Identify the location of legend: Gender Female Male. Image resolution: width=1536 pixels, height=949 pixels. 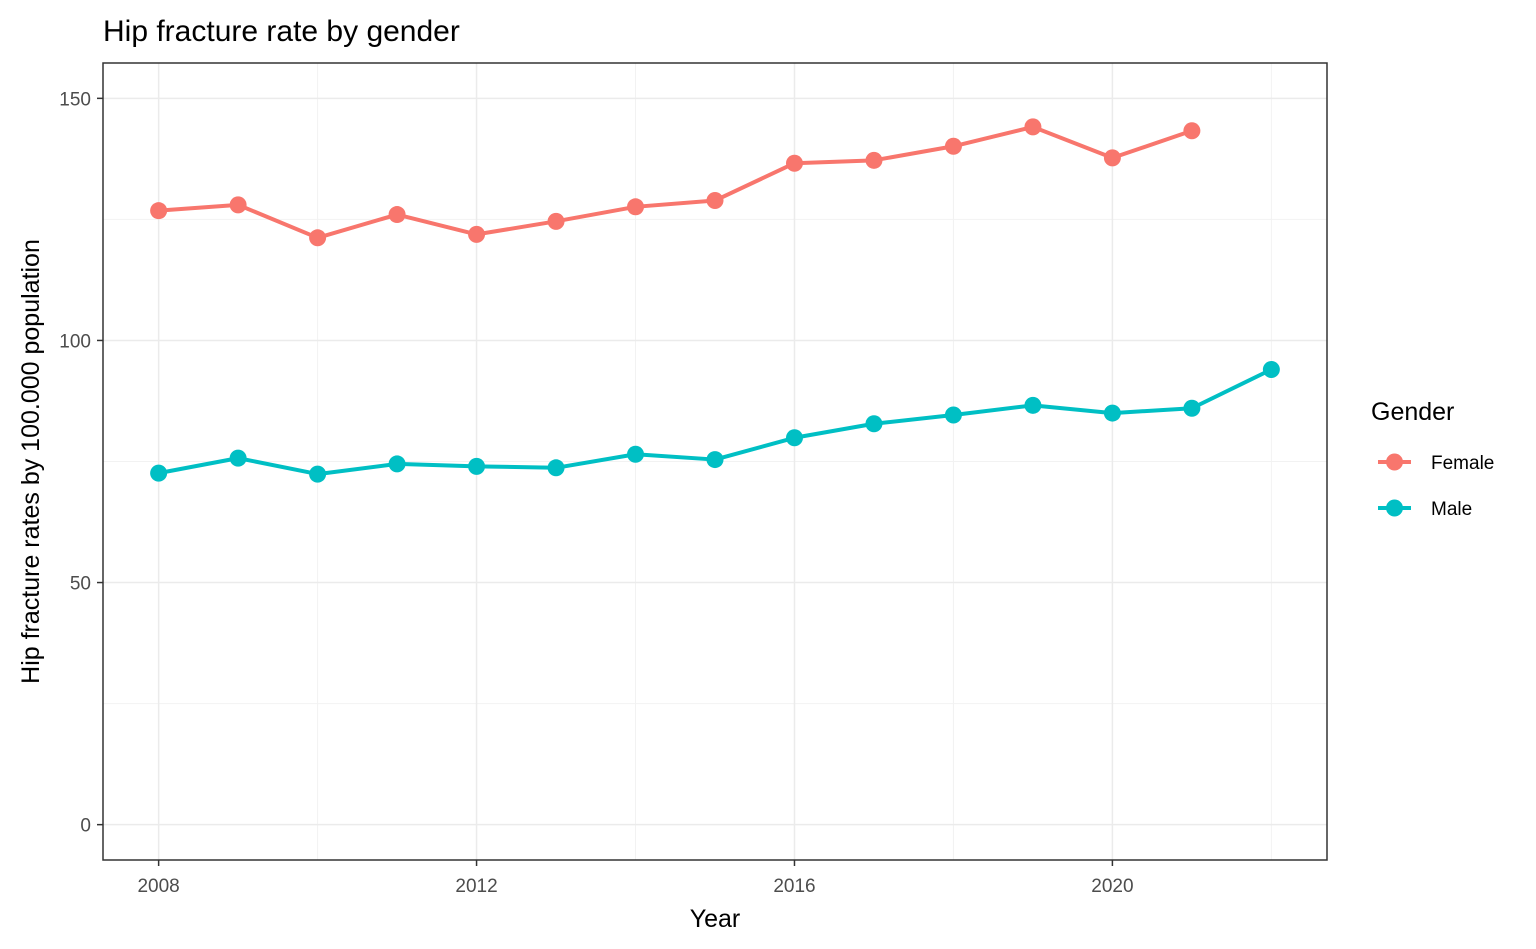
(1432, 459).